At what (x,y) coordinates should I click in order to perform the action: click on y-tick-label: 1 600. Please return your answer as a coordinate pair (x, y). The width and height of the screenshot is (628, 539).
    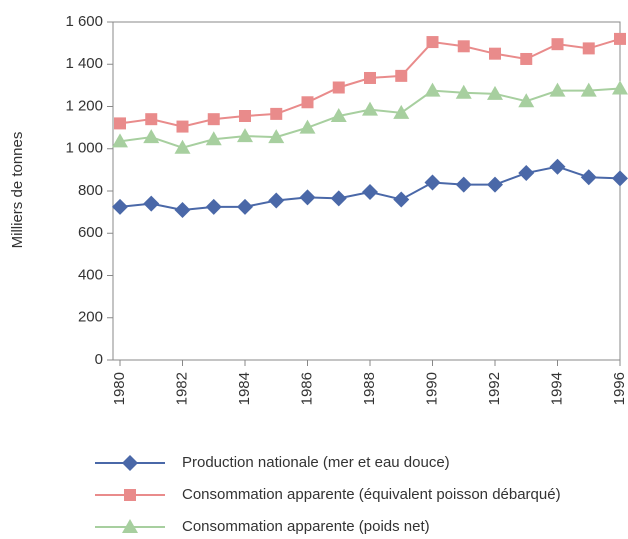
    Looking at the image, I should click on (84, 21).